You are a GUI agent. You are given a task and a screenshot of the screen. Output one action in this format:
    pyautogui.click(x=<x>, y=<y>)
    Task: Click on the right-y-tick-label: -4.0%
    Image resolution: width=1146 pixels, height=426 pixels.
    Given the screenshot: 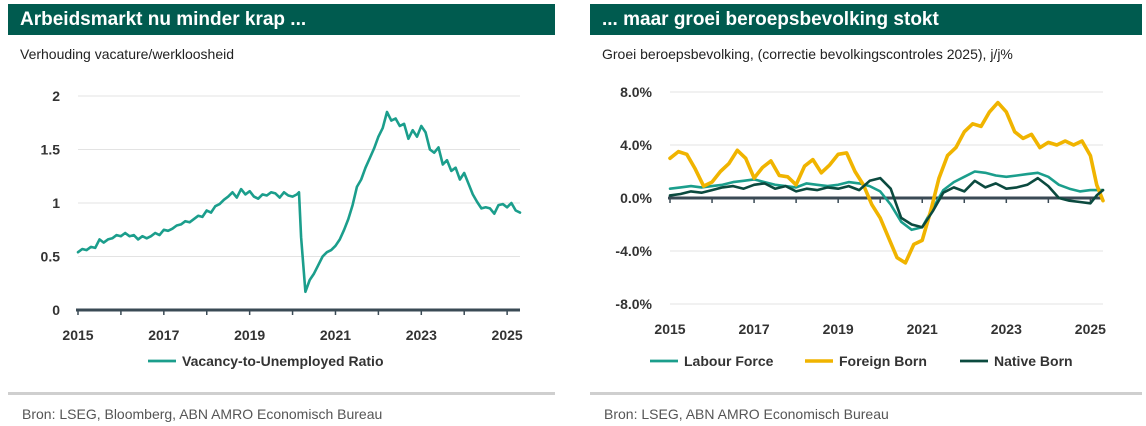 What is the action you would take?
    pyautogui.click(x=633, y=251)
    